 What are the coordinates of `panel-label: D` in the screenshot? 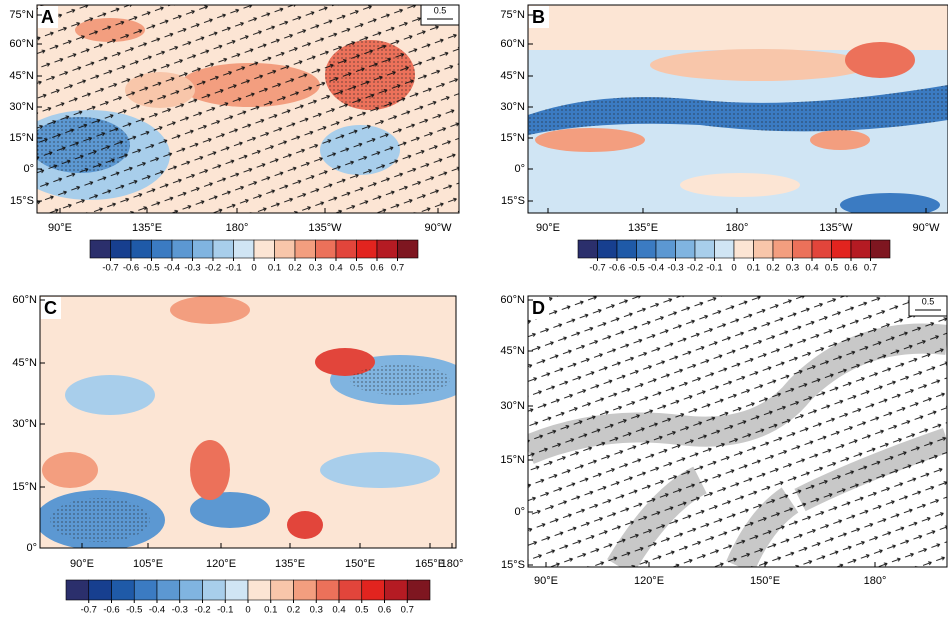 It's located at (538, 308).